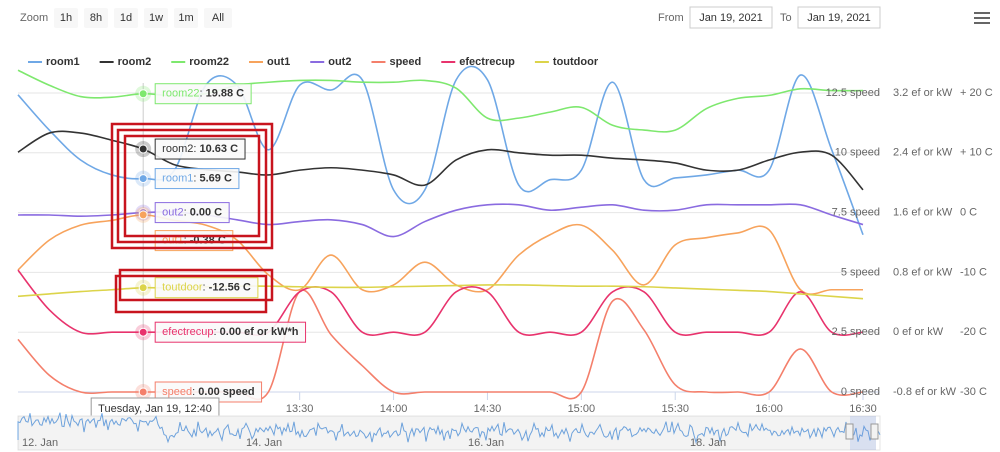  Describe the element at coordinates (206, 213) in the screenshot. I see `tooltip-value: 0.00 C` at that location.